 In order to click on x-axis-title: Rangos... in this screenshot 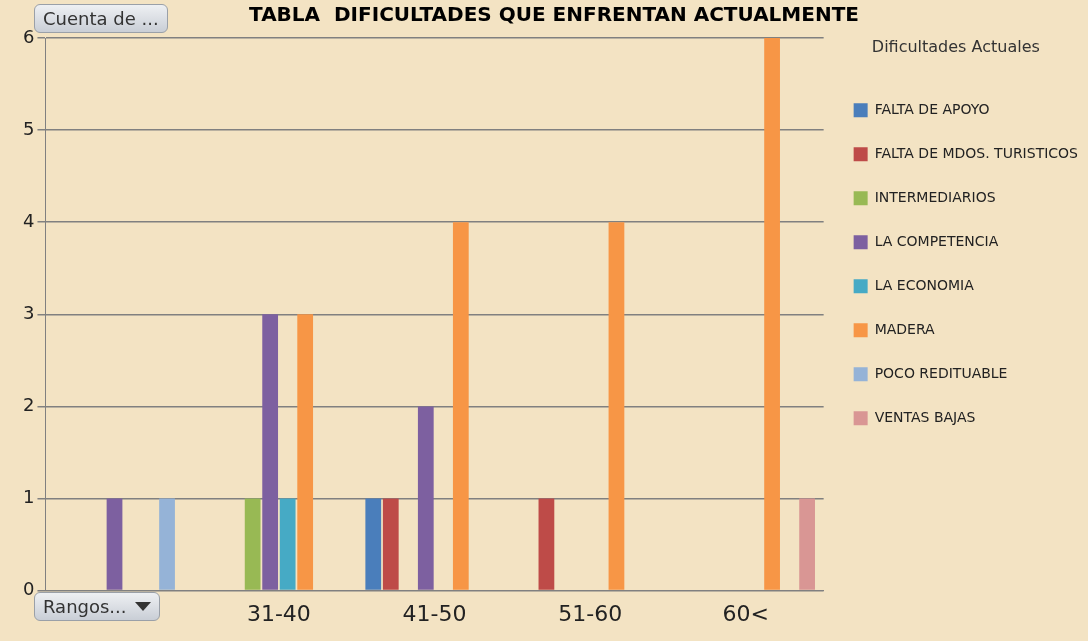, I will do `click(85, 606)`.